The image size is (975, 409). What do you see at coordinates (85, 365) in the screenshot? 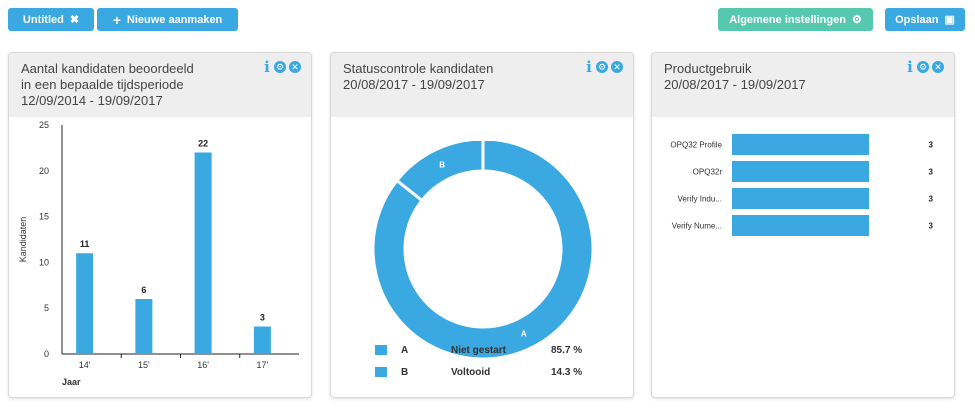
I see `x-tick-label: 14'` at bounding box center [85, 365].